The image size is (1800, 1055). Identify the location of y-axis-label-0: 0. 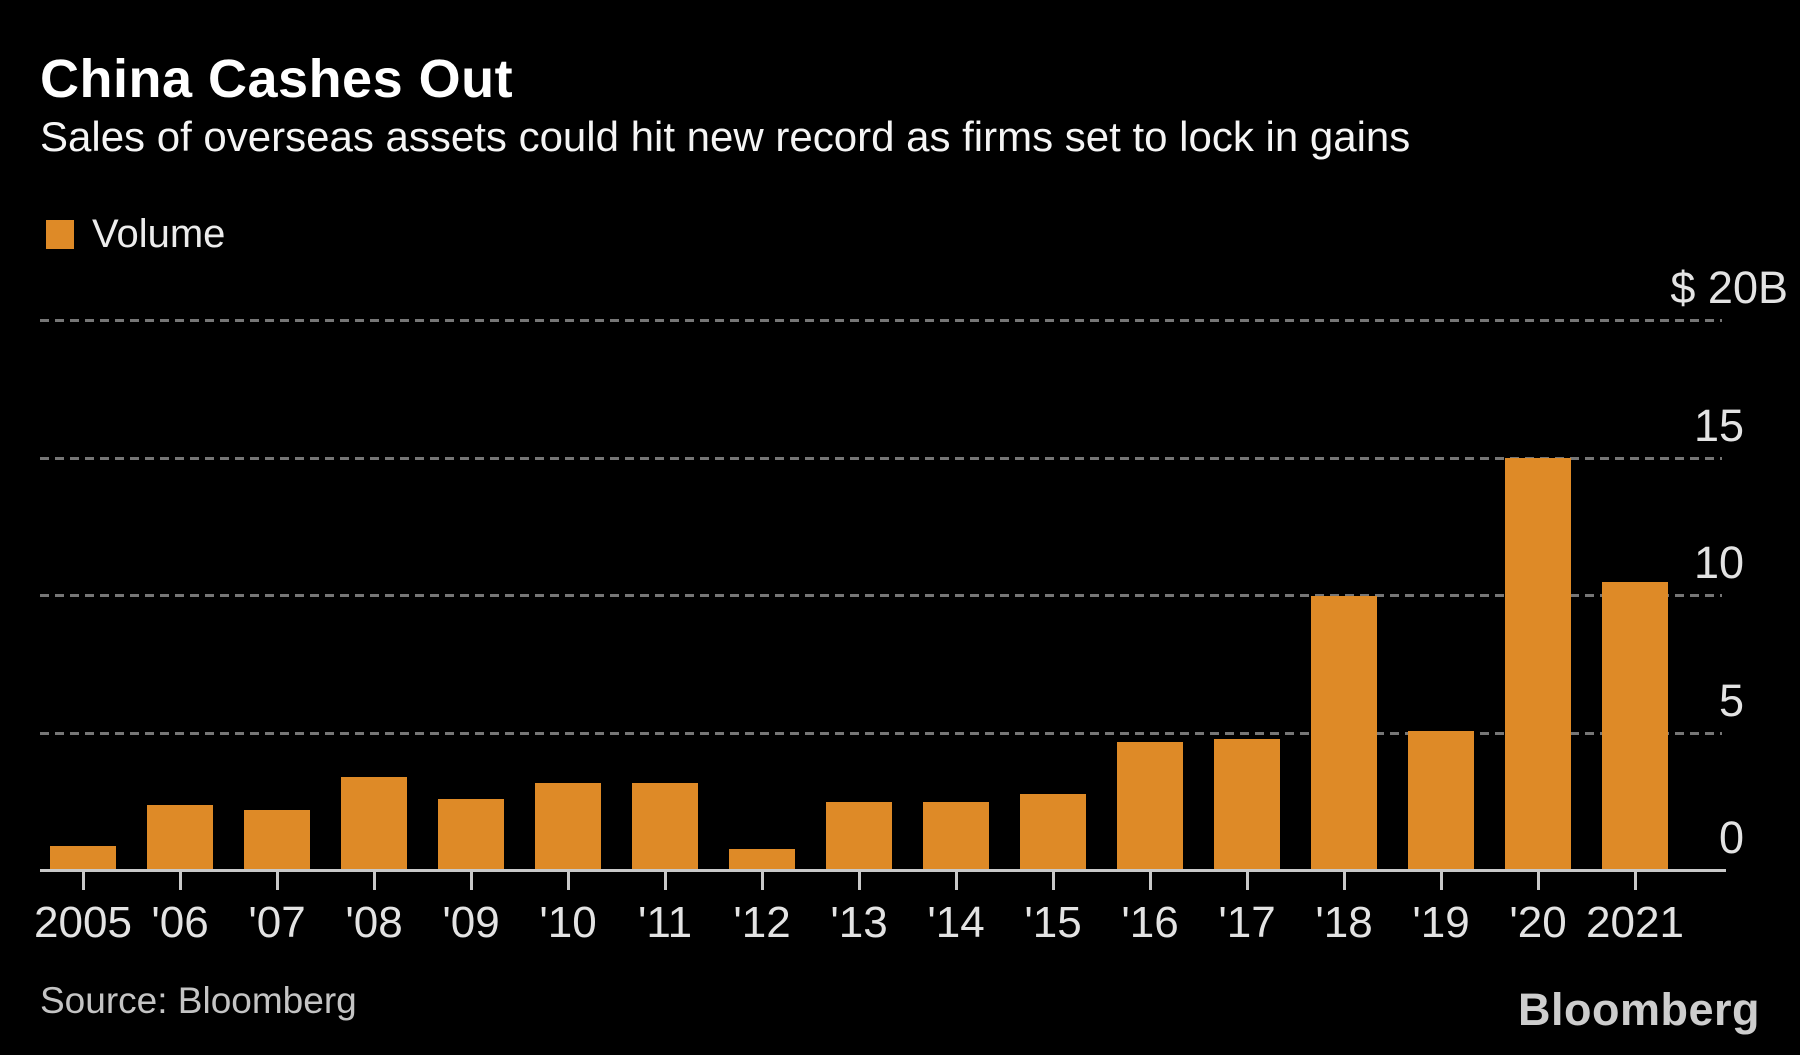
(1731, 837).